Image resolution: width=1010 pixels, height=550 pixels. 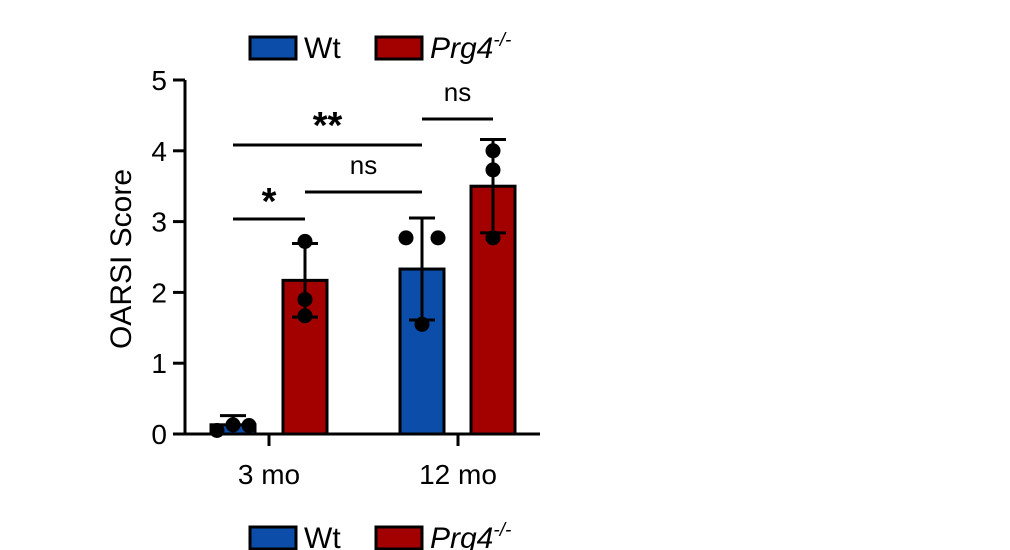 I want to click on y-tick-label: 4, so click(x=159, y=151).